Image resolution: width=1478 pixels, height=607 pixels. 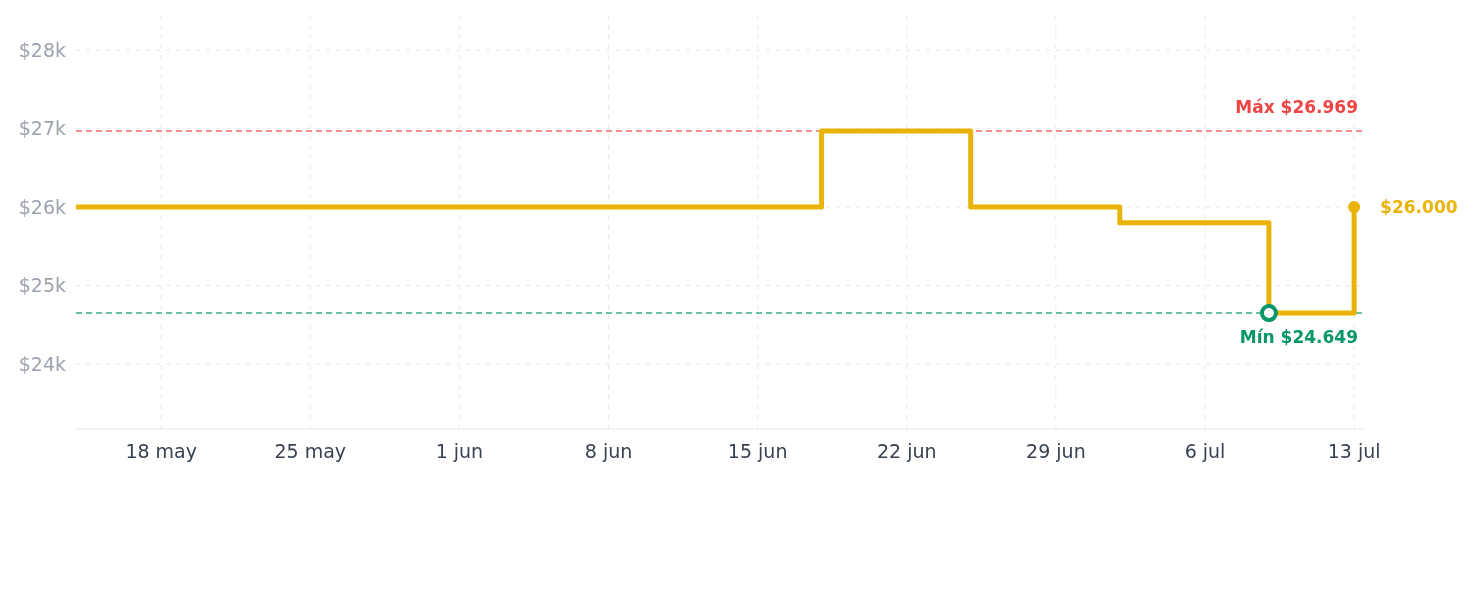 What do you see at coordinates (1205, 451) in the screenshot?
I see `x-tick-label: 6 jul` at bounding box center [1205, 451].